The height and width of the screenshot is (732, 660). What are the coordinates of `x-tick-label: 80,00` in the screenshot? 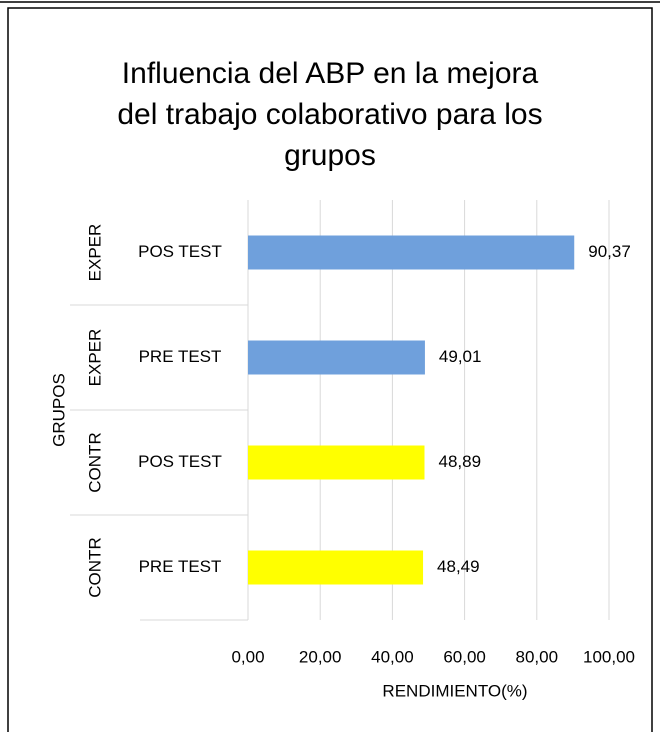 It's located at (537, 656).